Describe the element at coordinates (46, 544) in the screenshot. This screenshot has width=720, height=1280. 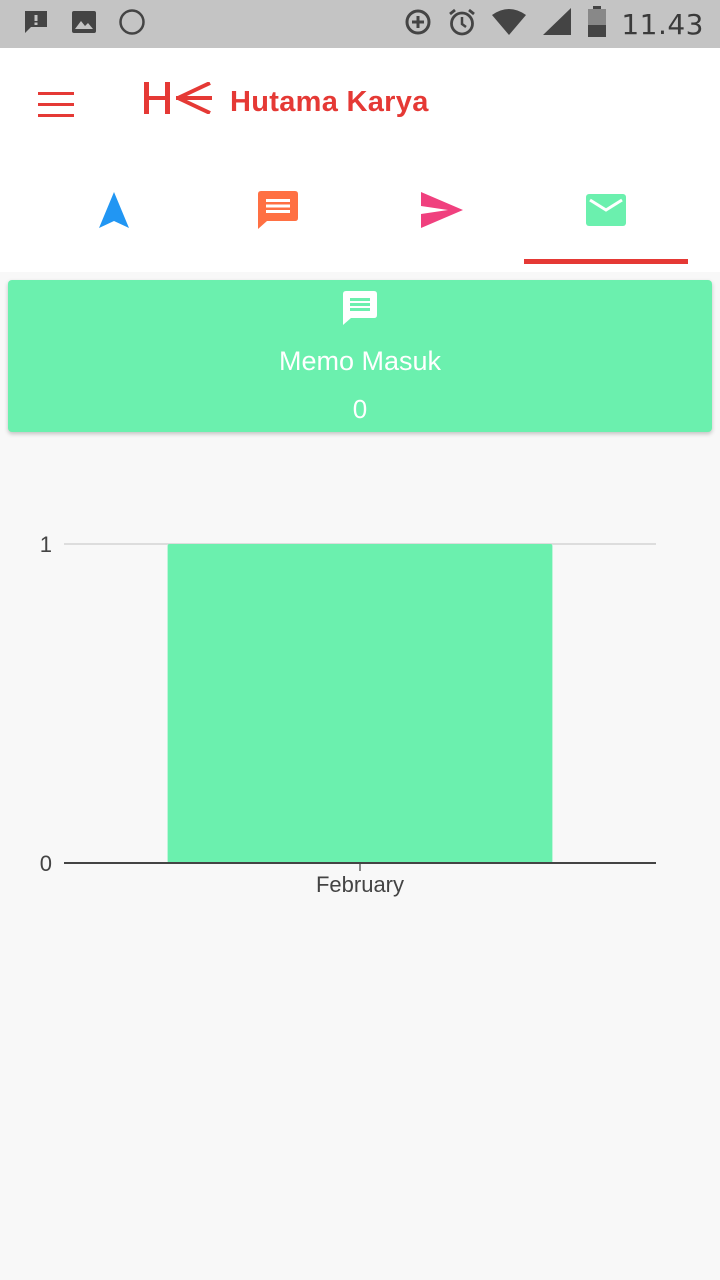
I see `chart-y-tick-label: 1` at that location.